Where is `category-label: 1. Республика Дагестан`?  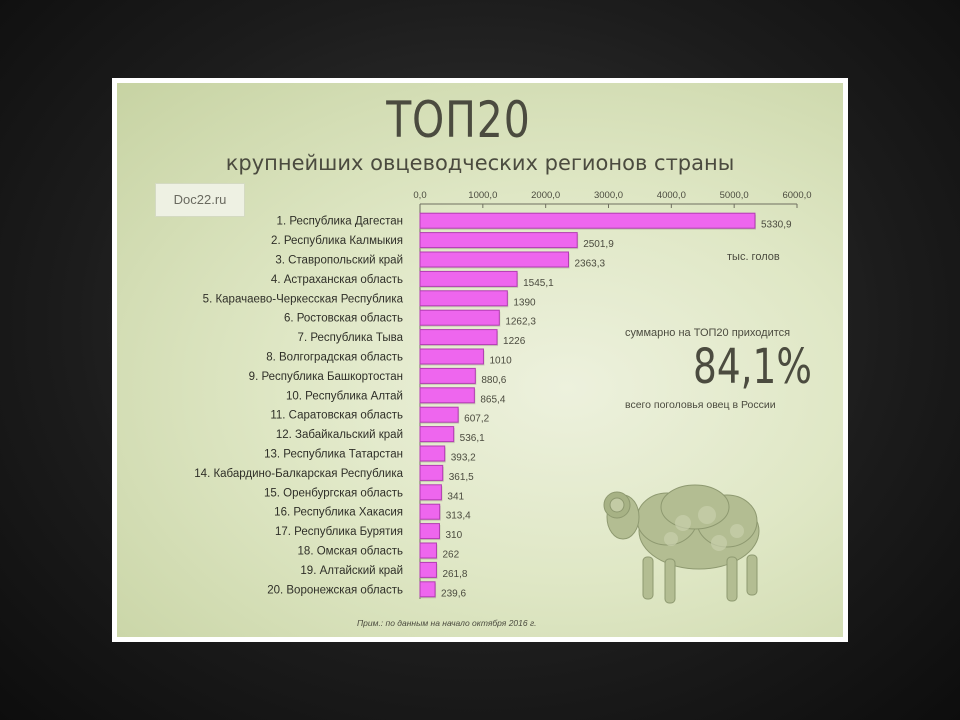
category-label: 1. Республика Дагестан is located at coordinates (340, 222).